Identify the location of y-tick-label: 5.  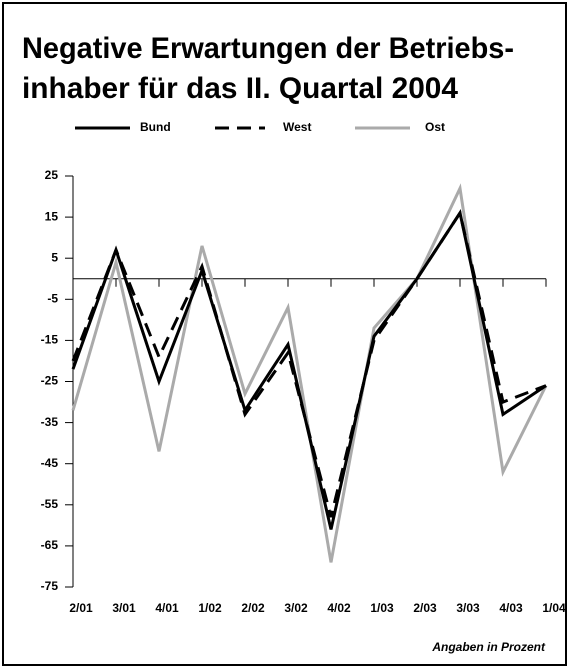
(54, 257).